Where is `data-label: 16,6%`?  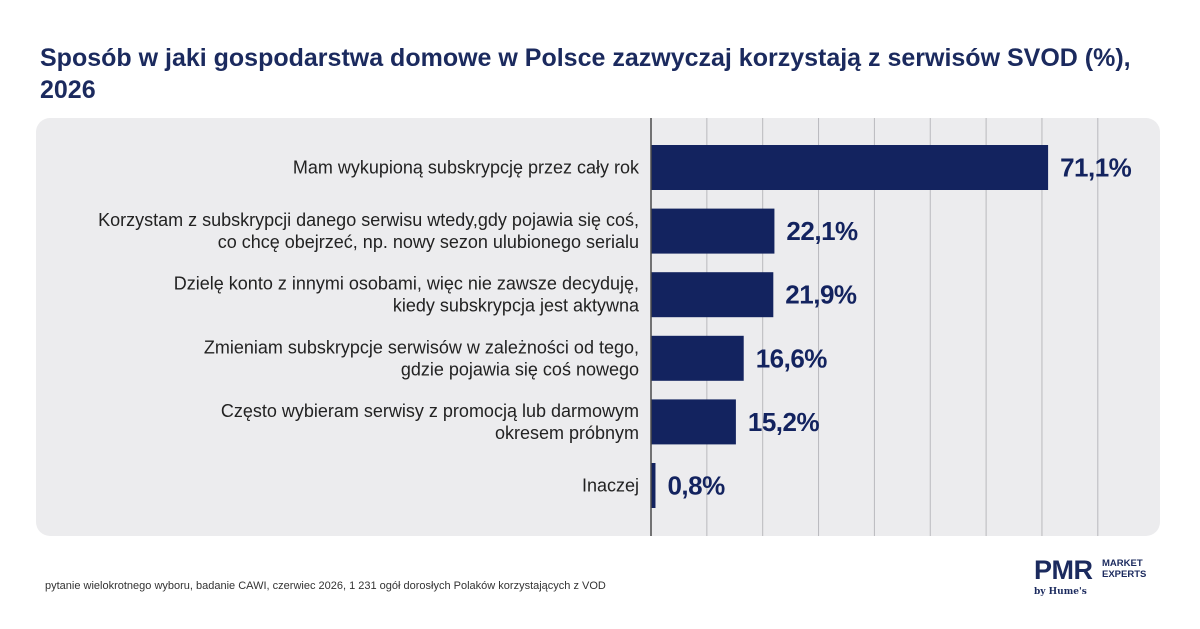
data-label: 16,6% is located at coordinates (792, 358).